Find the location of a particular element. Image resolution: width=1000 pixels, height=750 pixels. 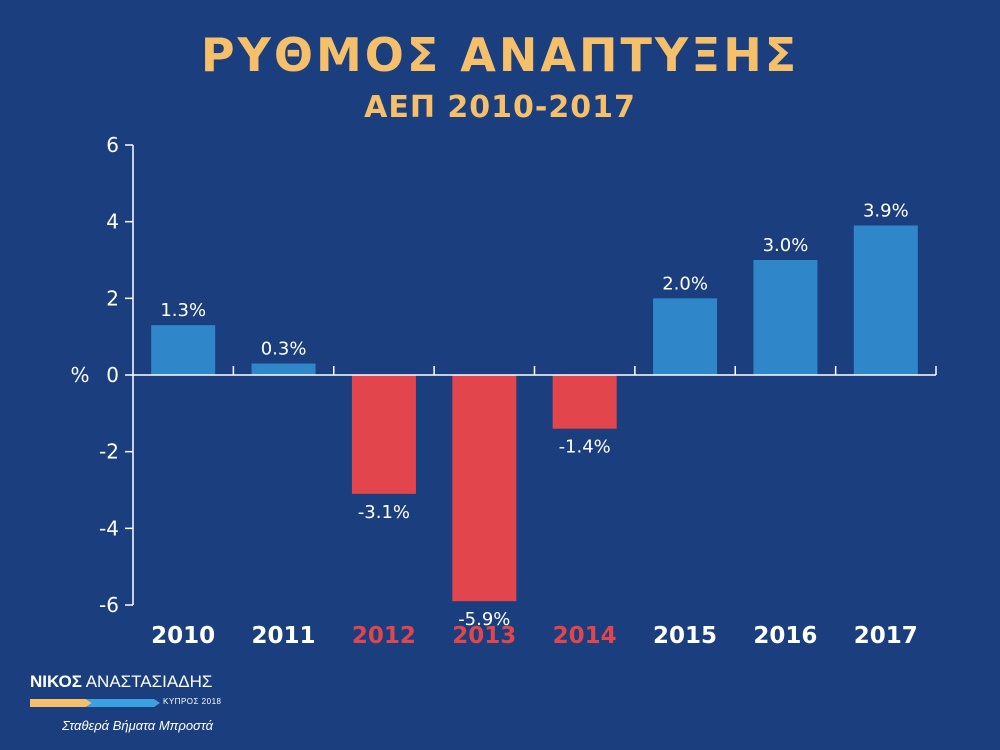

brand-year-label: ΚΥΠΡΟΣ 2018 is located at coordinates (192, 701).